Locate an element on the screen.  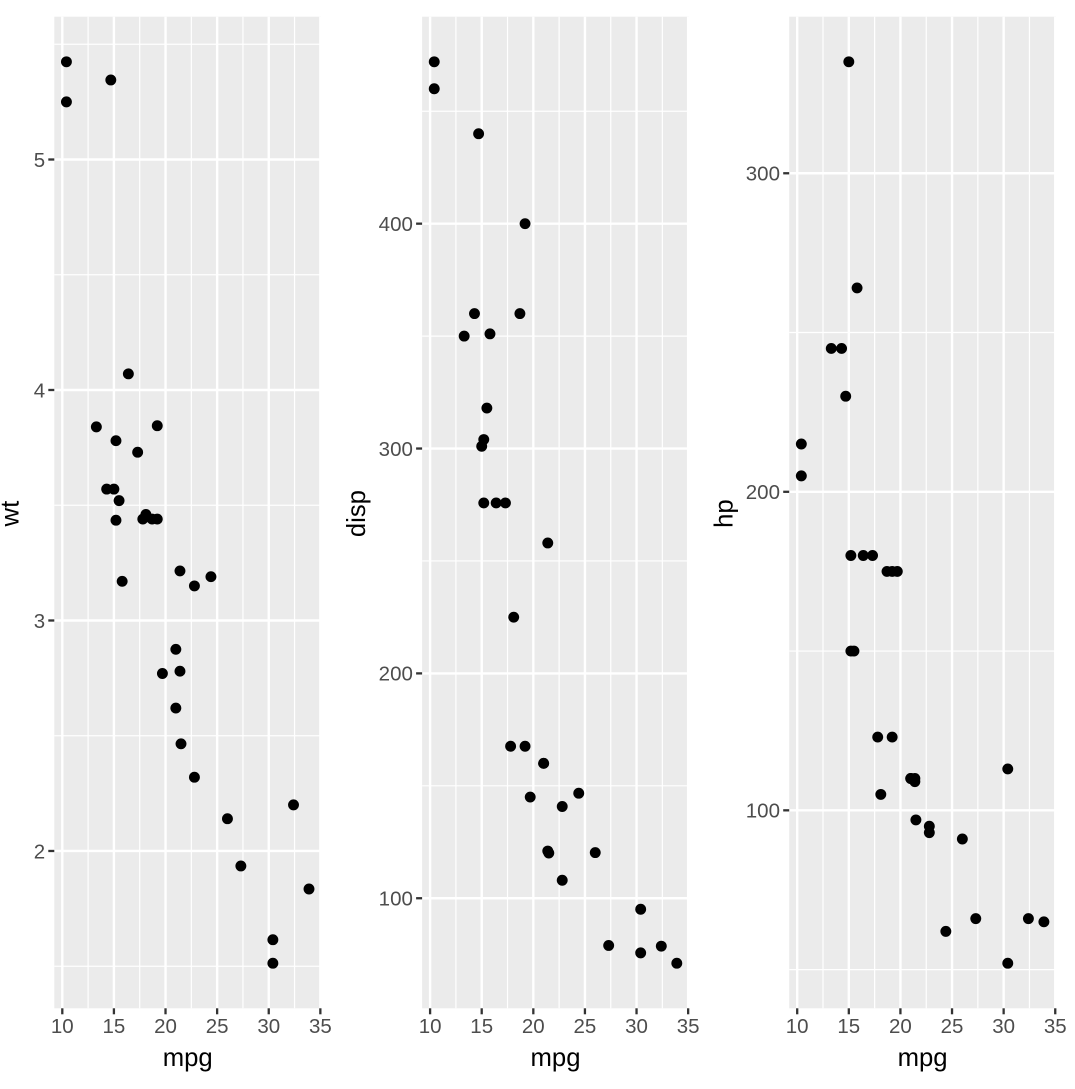
svg-text: 2 is located at coordinates (39, 851).